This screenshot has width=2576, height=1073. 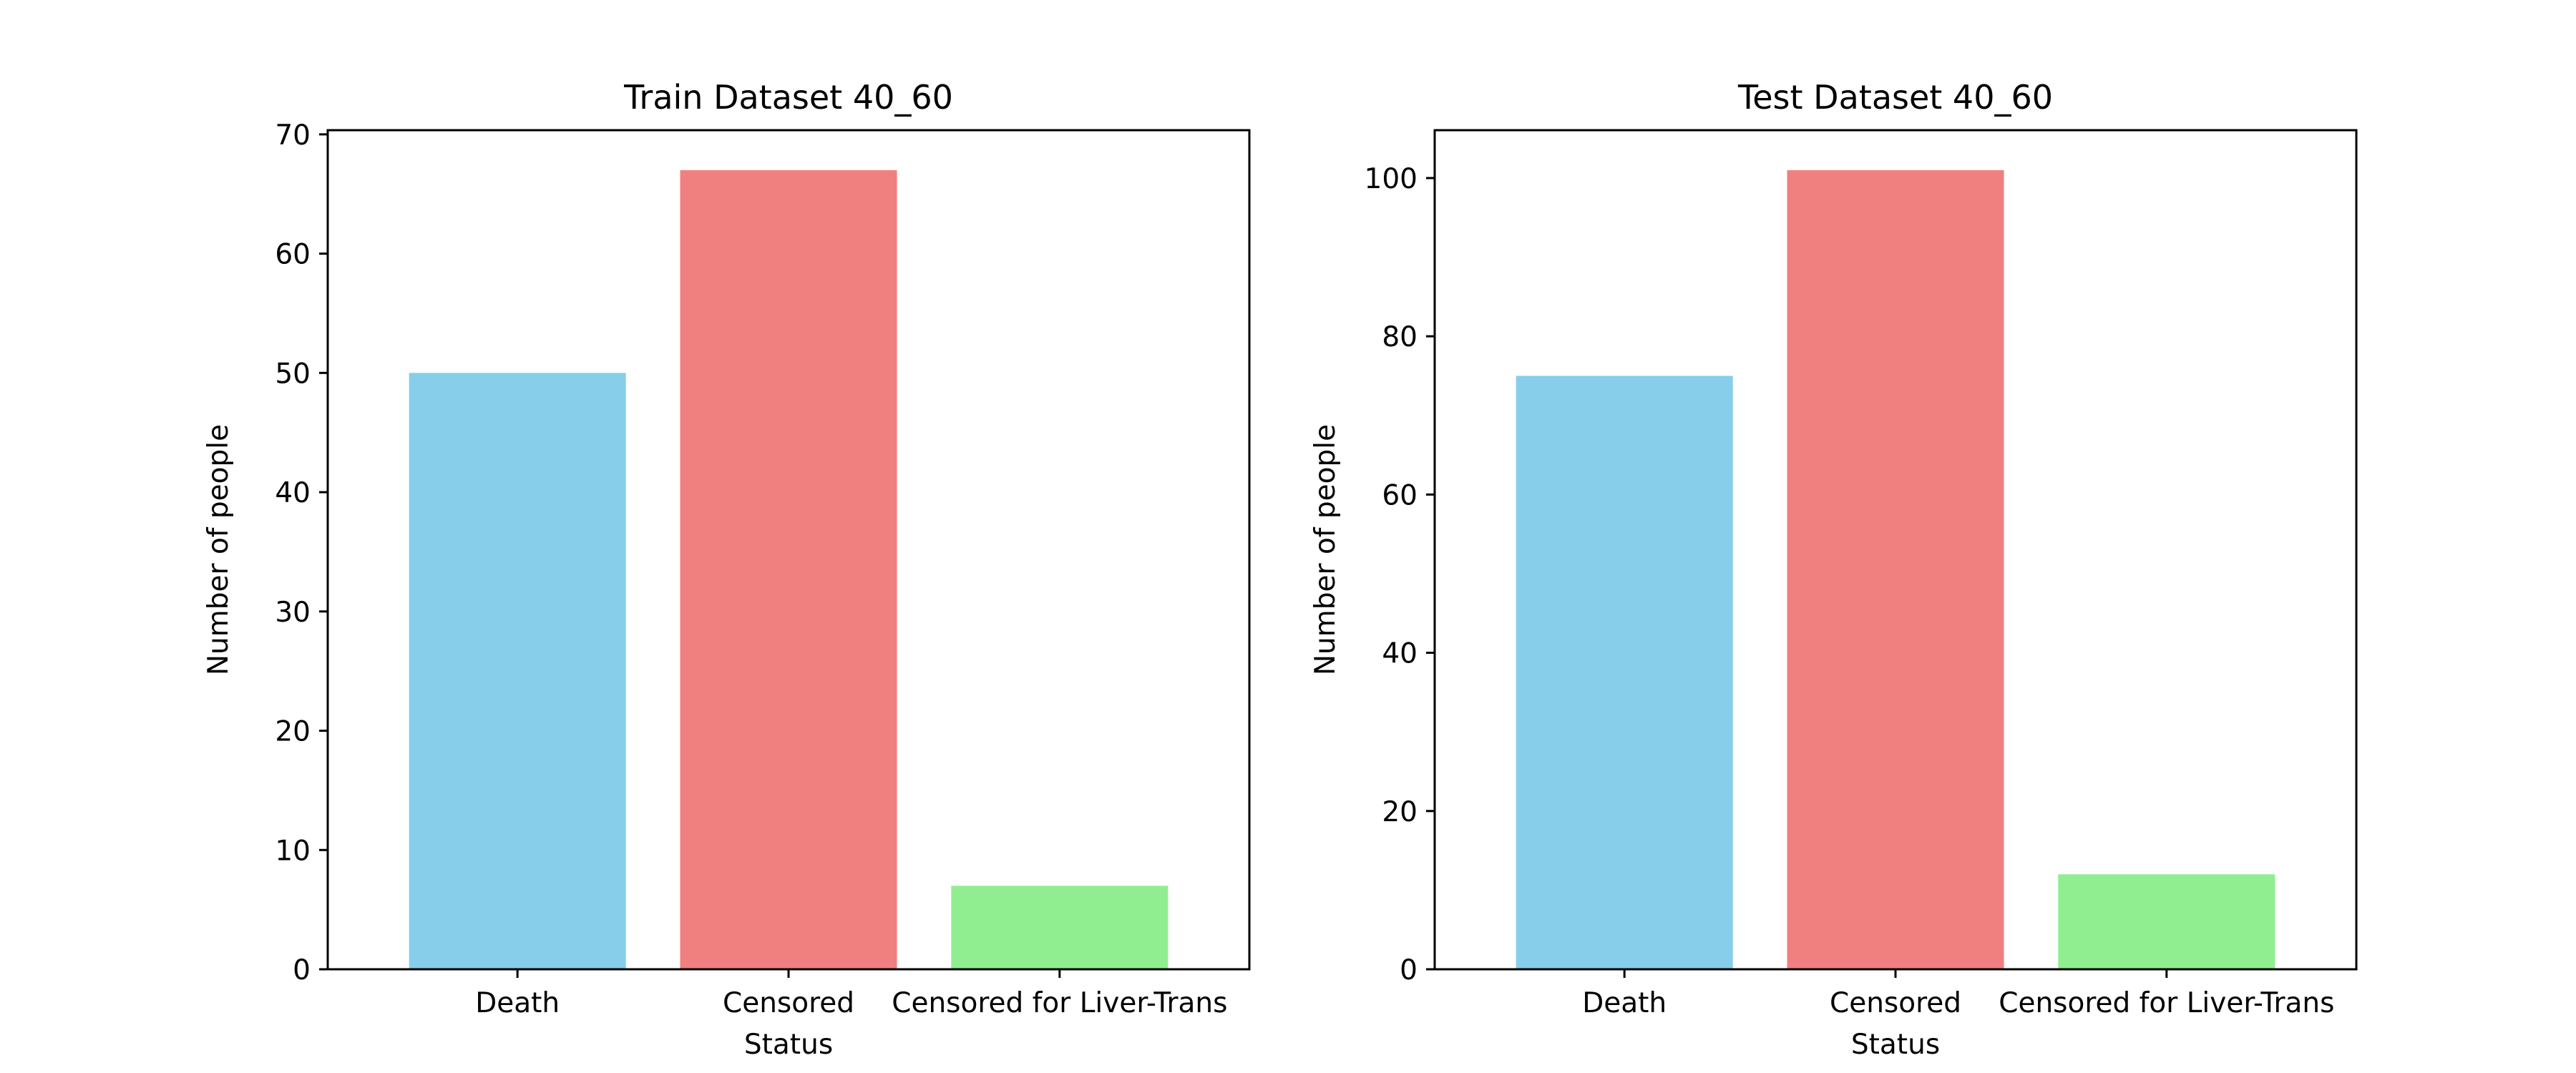 I want to click on chart-title: Test Dataset 40_60, so click(x=1895, y=98).